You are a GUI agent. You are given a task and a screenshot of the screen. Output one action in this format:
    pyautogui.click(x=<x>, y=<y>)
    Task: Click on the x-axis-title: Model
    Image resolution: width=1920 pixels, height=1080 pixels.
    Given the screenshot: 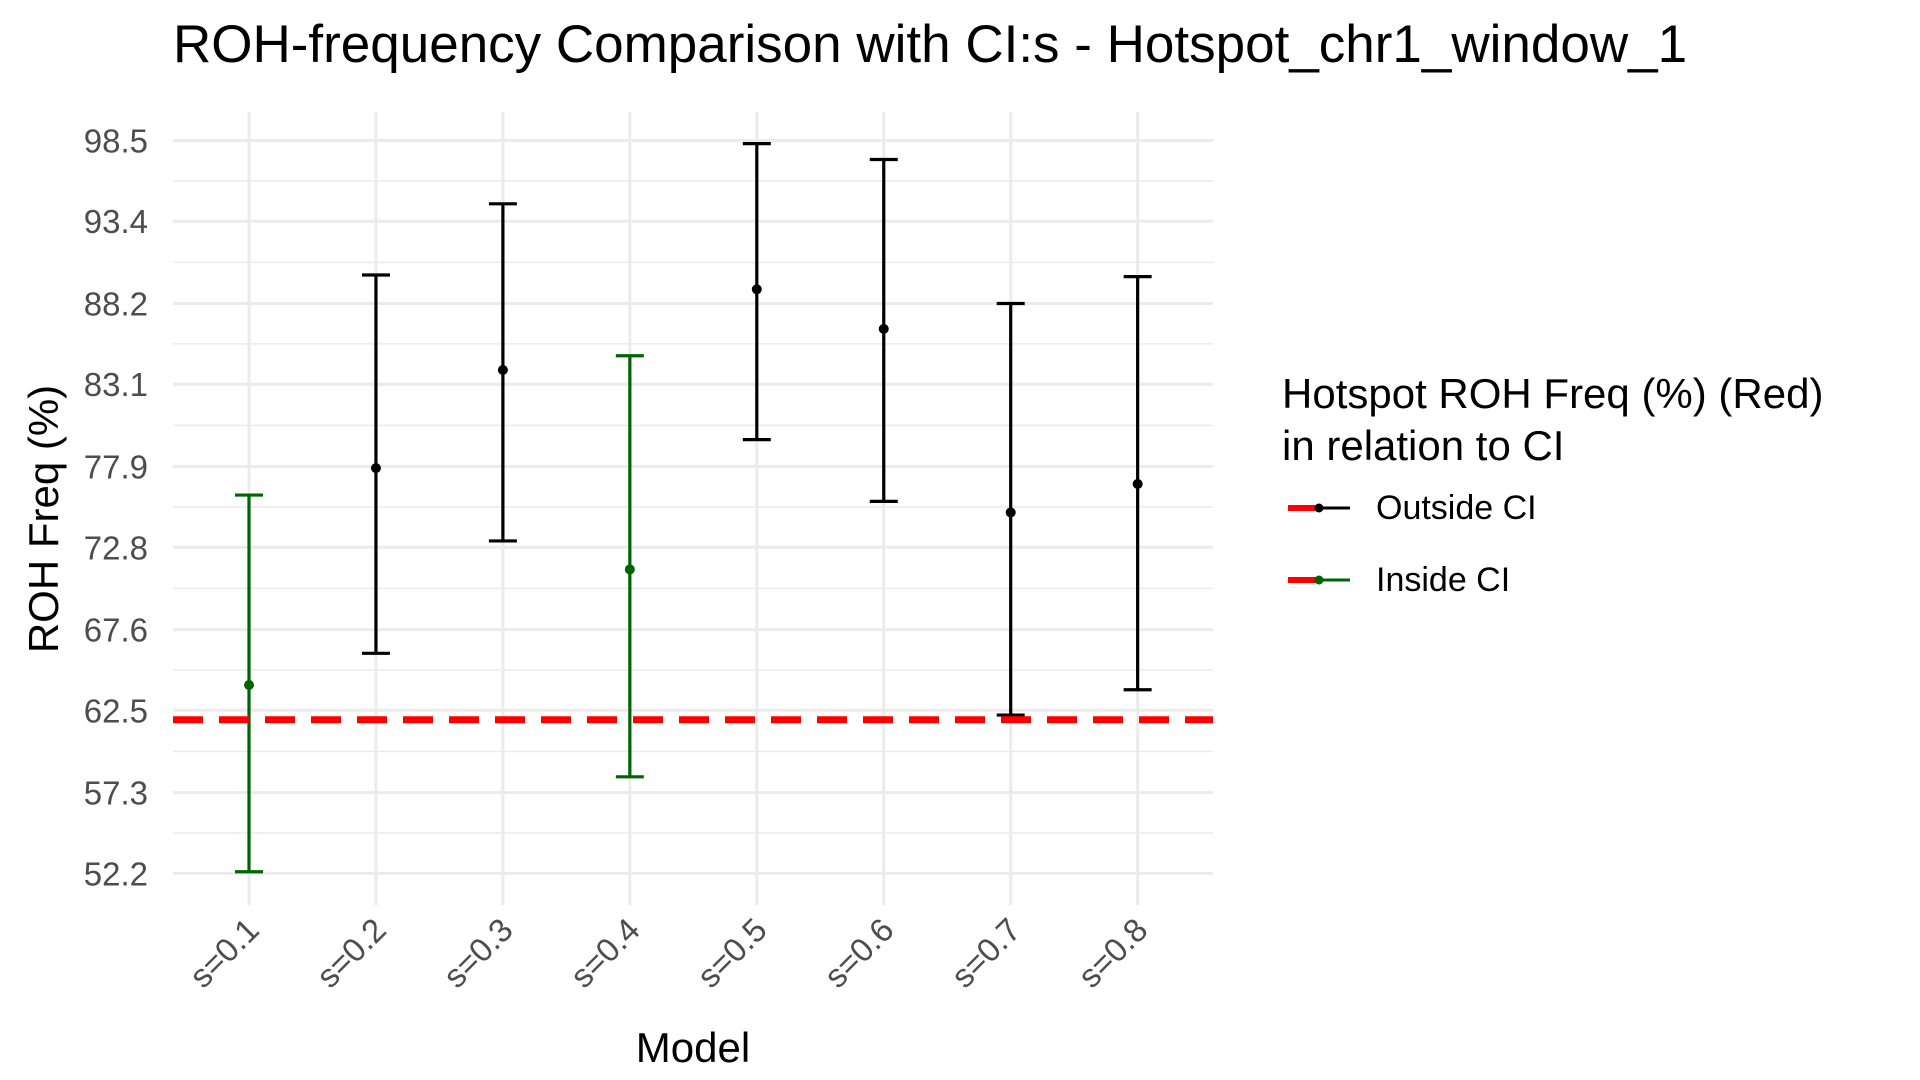 What is the action you would take?
    pyautogui.click(x=693, y=1047)
    